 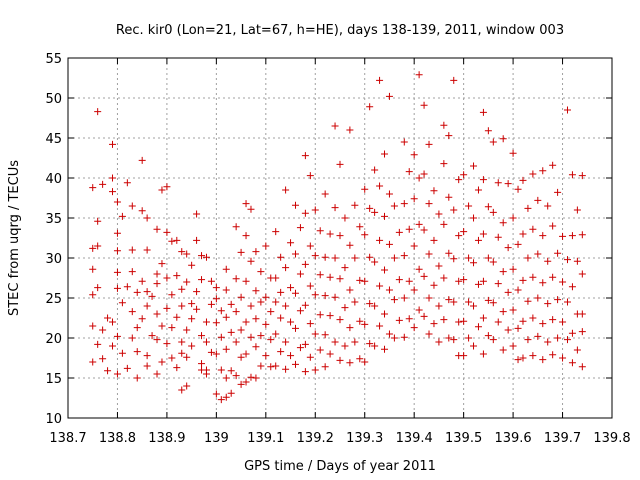 What do you see at coordinates (166, 438) in the screenshot?
I see `x-tick-label: 138.9` at bounding box center [166, 438].